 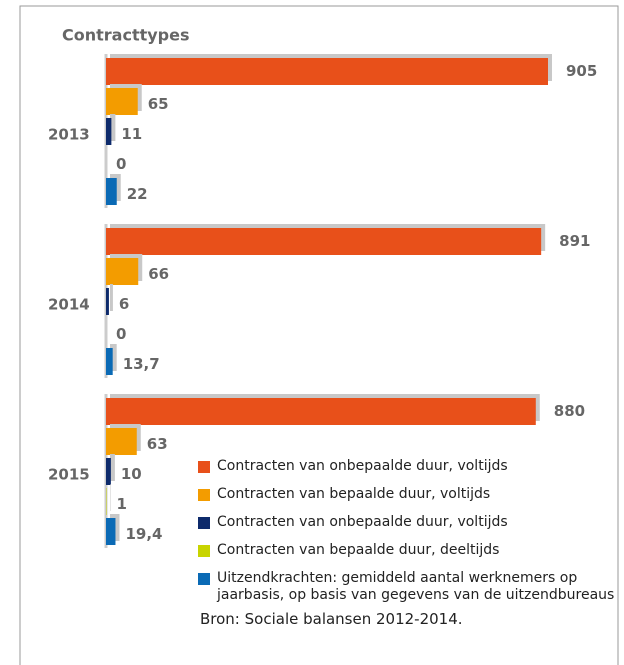 I want to click on legend-label: Contracten van bepaalde duur, deeltijds, so click(x=358, y=550).